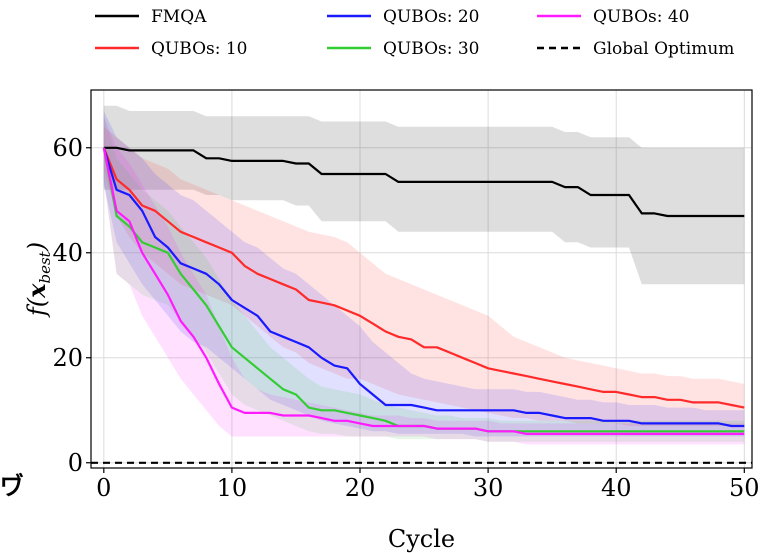 This screenshot has height=553, width=760. Describe the element at coordinates (75, 463) in the screenshot. I see `y-tick-label: 0` at that location.